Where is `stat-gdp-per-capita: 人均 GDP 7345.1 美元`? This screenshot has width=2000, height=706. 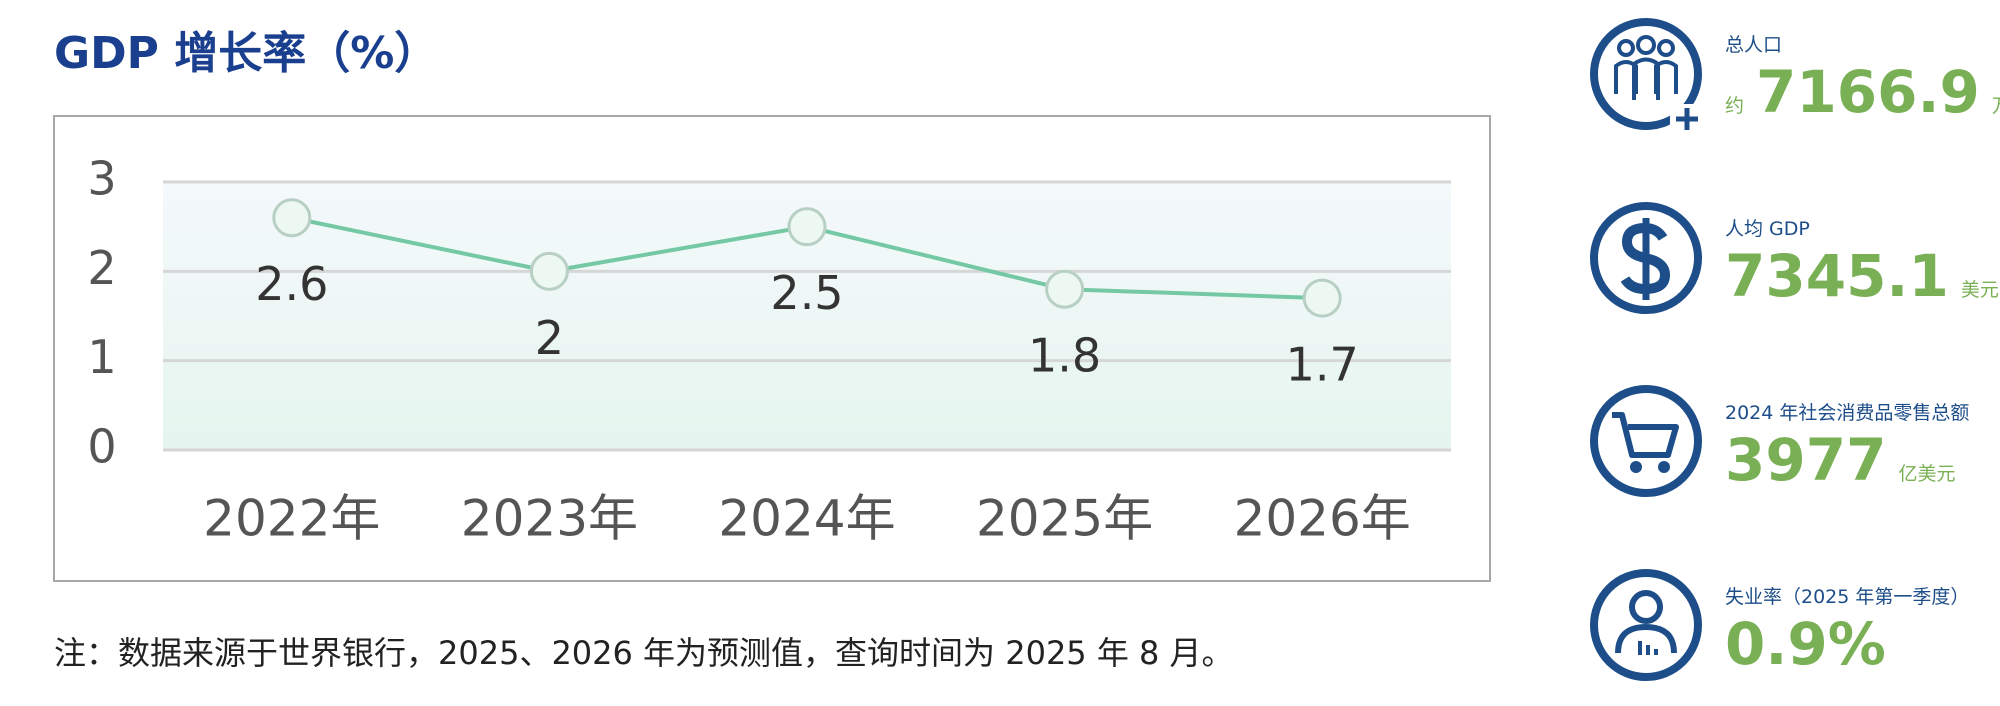
stat-gdp-per-capita: 人均 GDP 7345.1 美元 is located at coordinates (1862, 261).